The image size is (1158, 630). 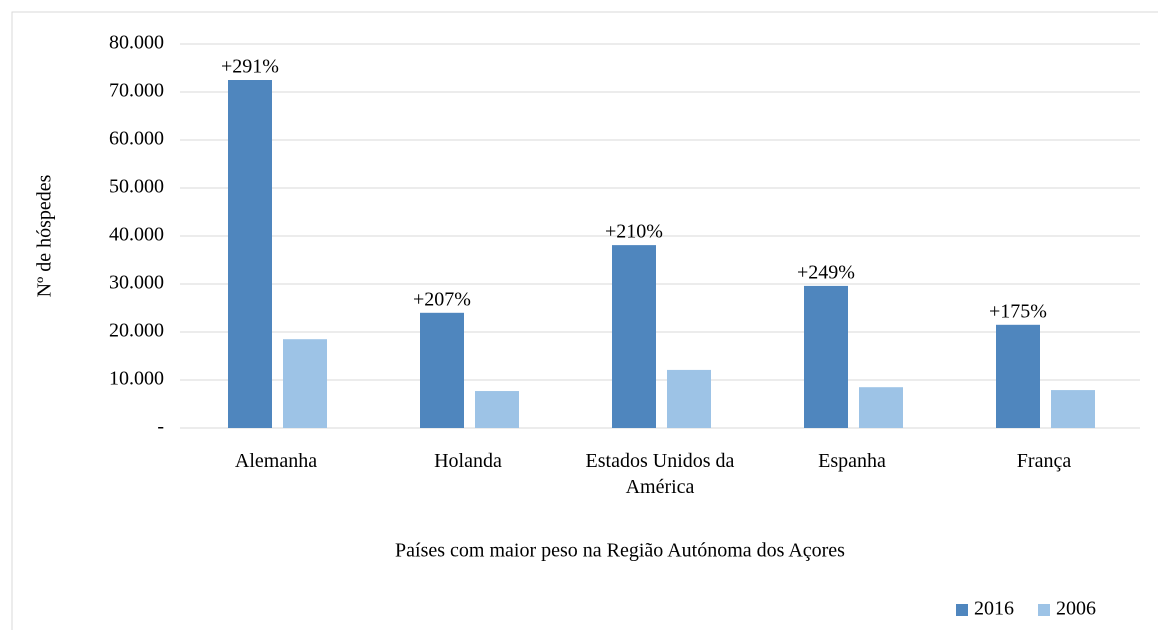 I want to click on y-tick-label: 60.000, so click(x=136, y=139).